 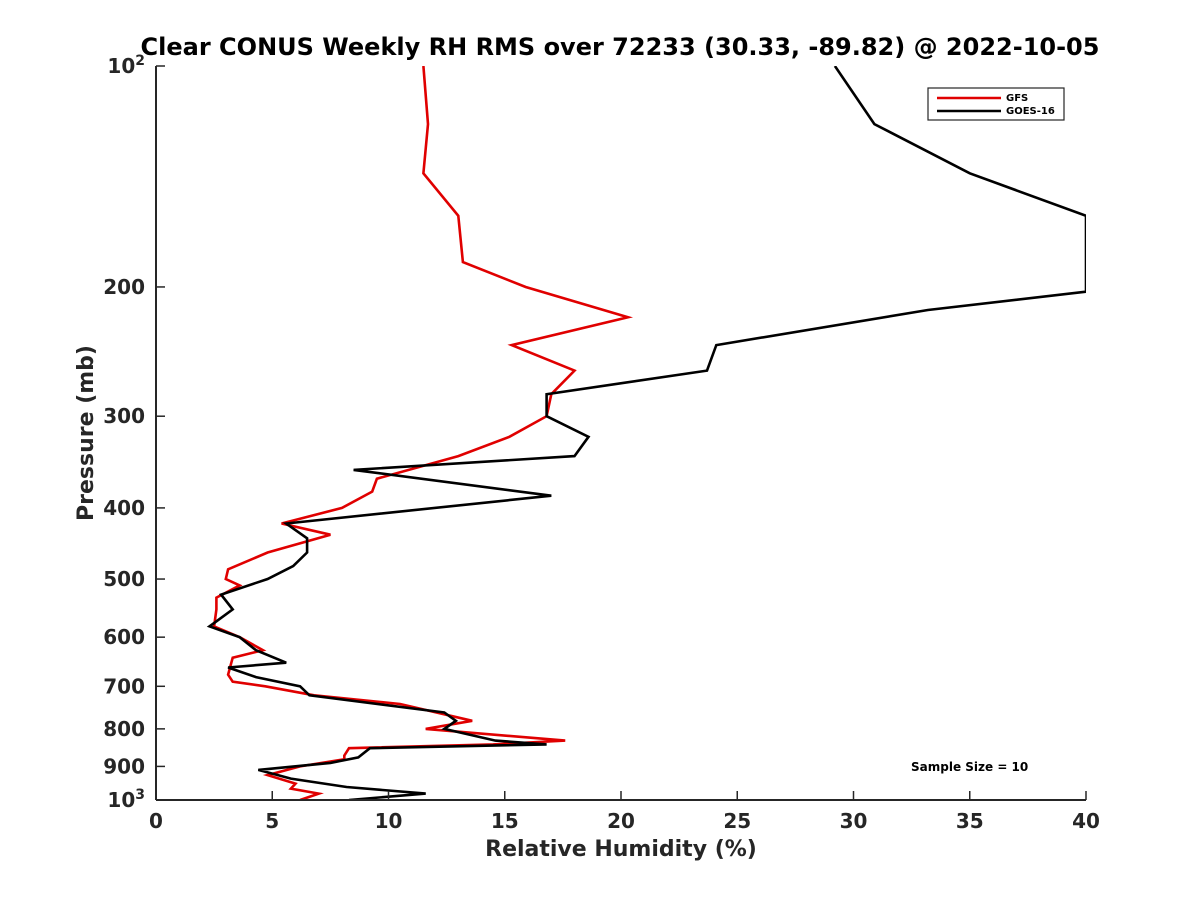 I want to click on y-ticks: 10² 200 300 400 500 600 700 800 900 10³, so click(x=134, y=432).